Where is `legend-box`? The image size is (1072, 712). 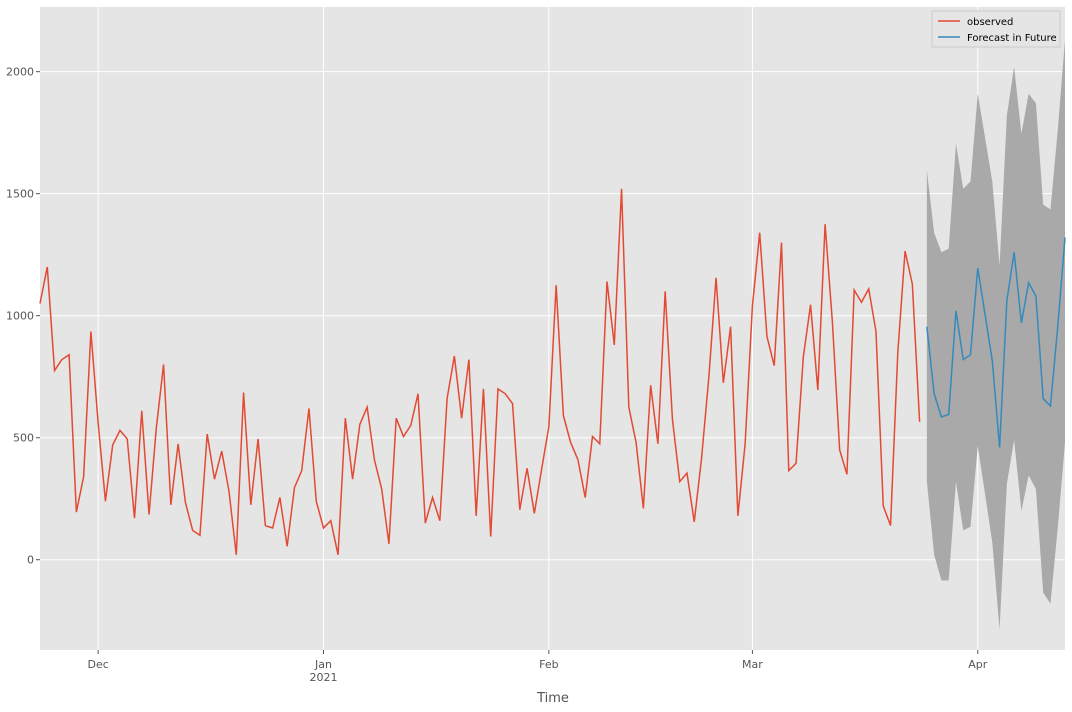 legend-box is located at coordinates (996, 29).